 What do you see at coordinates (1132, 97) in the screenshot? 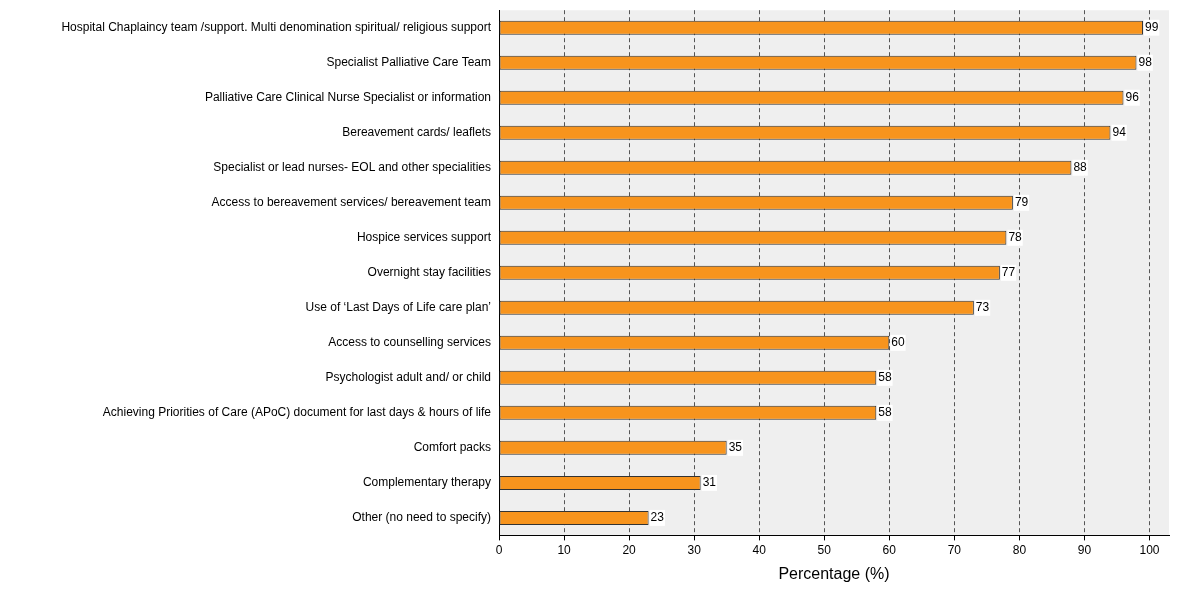
I see `data-label: 96` at bounding box center [1132, 97].